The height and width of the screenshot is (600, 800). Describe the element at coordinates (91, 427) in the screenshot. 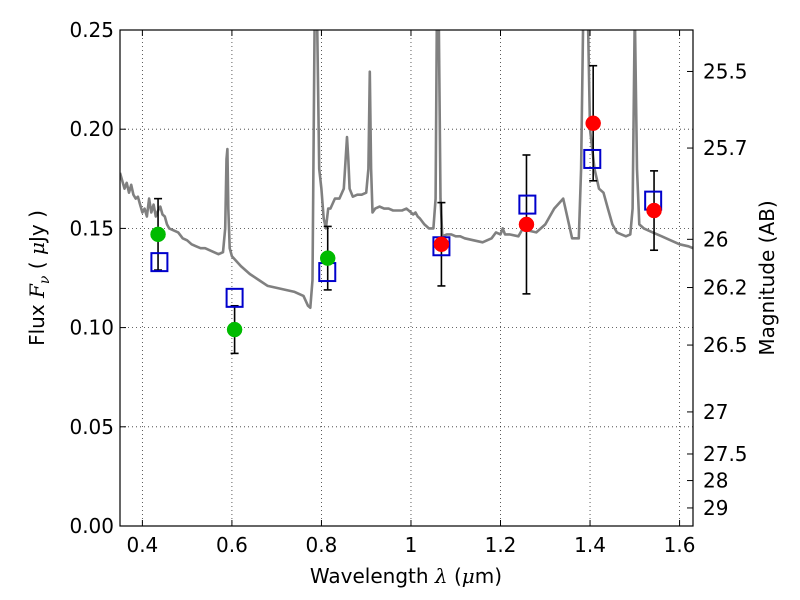

I see `y-tick-label: 0.05` at that location.